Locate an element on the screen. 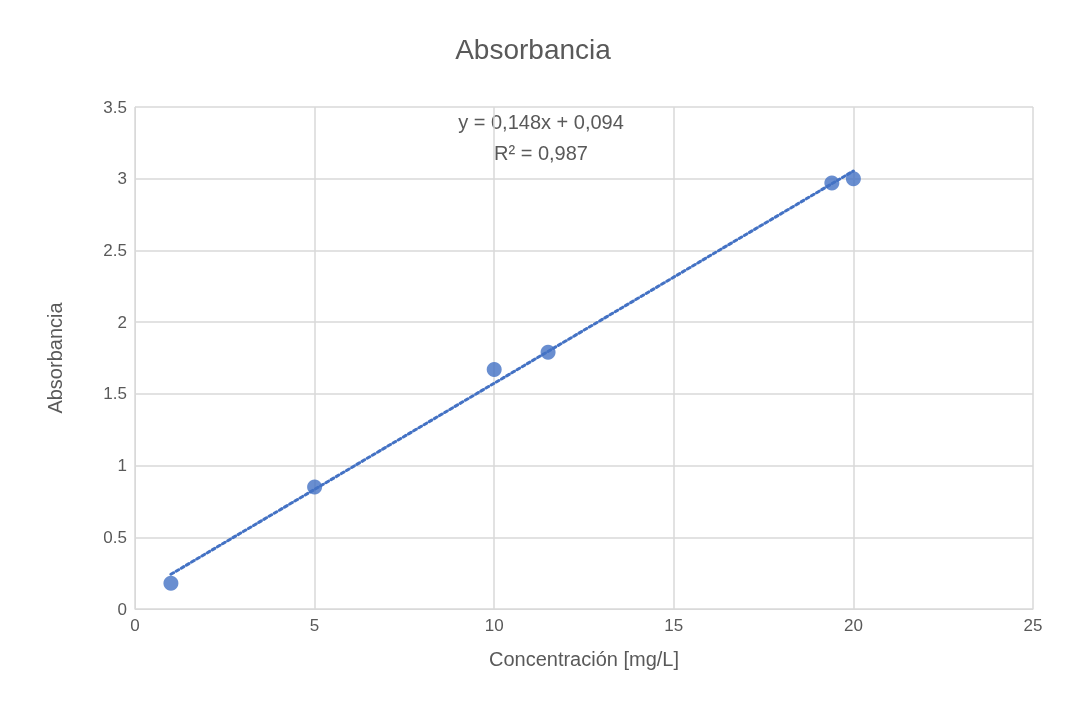 The image size is (1066, 723). x-tick-label: 0 is located at coordinates (135, 625).